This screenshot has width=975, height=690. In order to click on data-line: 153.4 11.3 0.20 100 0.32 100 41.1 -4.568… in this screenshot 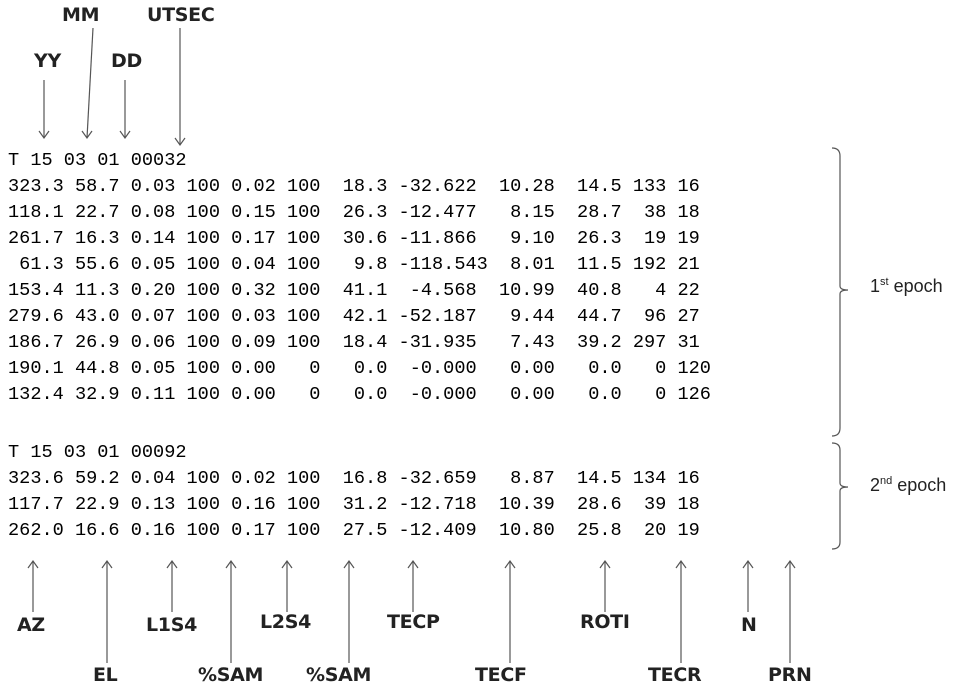, I will do `click(354, 290)`.